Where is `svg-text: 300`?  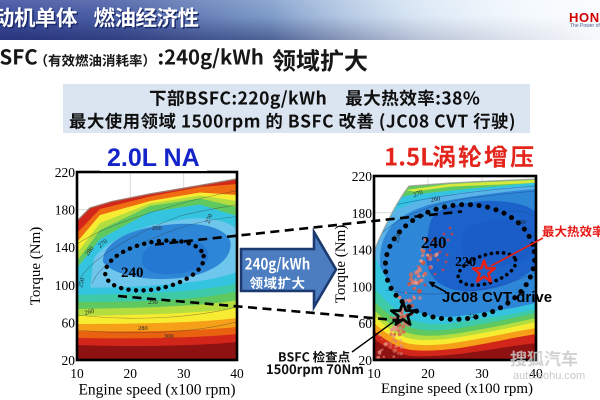 svg-text: 300 is located at coordinates (169, 336).